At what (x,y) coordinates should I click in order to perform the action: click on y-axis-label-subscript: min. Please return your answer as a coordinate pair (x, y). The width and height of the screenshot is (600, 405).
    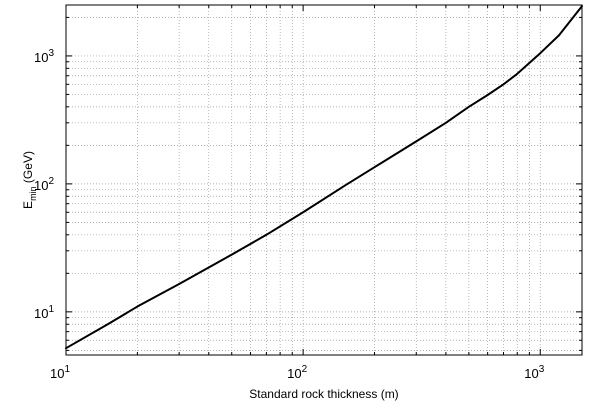
    Looking at the image, I should click on (33, 193).